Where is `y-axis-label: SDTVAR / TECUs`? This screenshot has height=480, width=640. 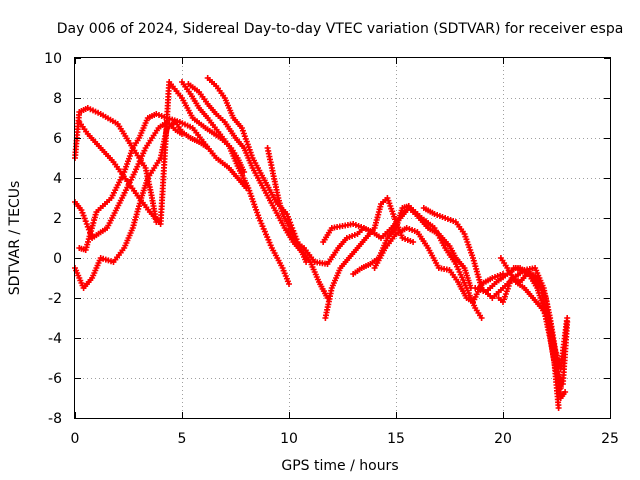 y-axis-label: SDTVAR / TECUs is located at coordinates (15, 238).